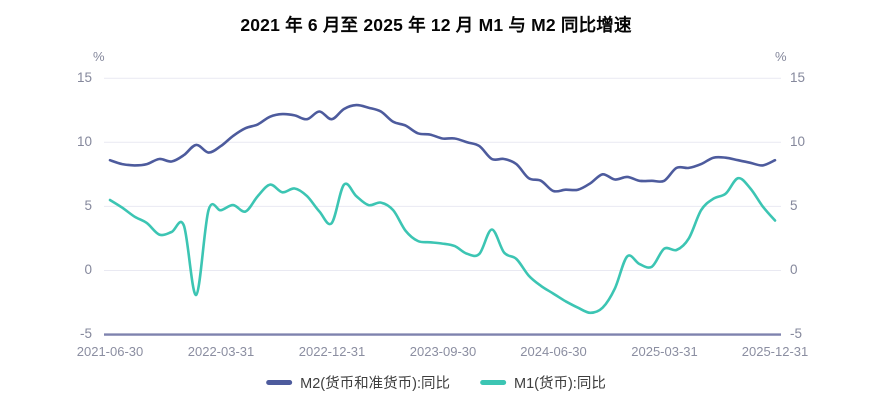 The image size is (872, 412). I want to click on legend-item-m2: M2(货币和准货币):同比, so click(358, 382).